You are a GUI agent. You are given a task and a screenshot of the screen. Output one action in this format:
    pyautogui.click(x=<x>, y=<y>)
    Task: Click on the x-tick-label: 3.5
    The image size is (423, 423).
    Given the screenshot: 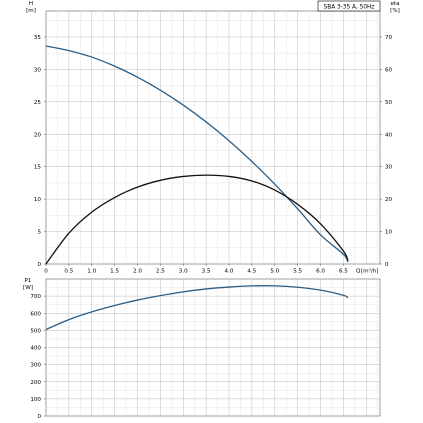 What is the action you would take?
    pyautogui.click(x=206, y=272)
    